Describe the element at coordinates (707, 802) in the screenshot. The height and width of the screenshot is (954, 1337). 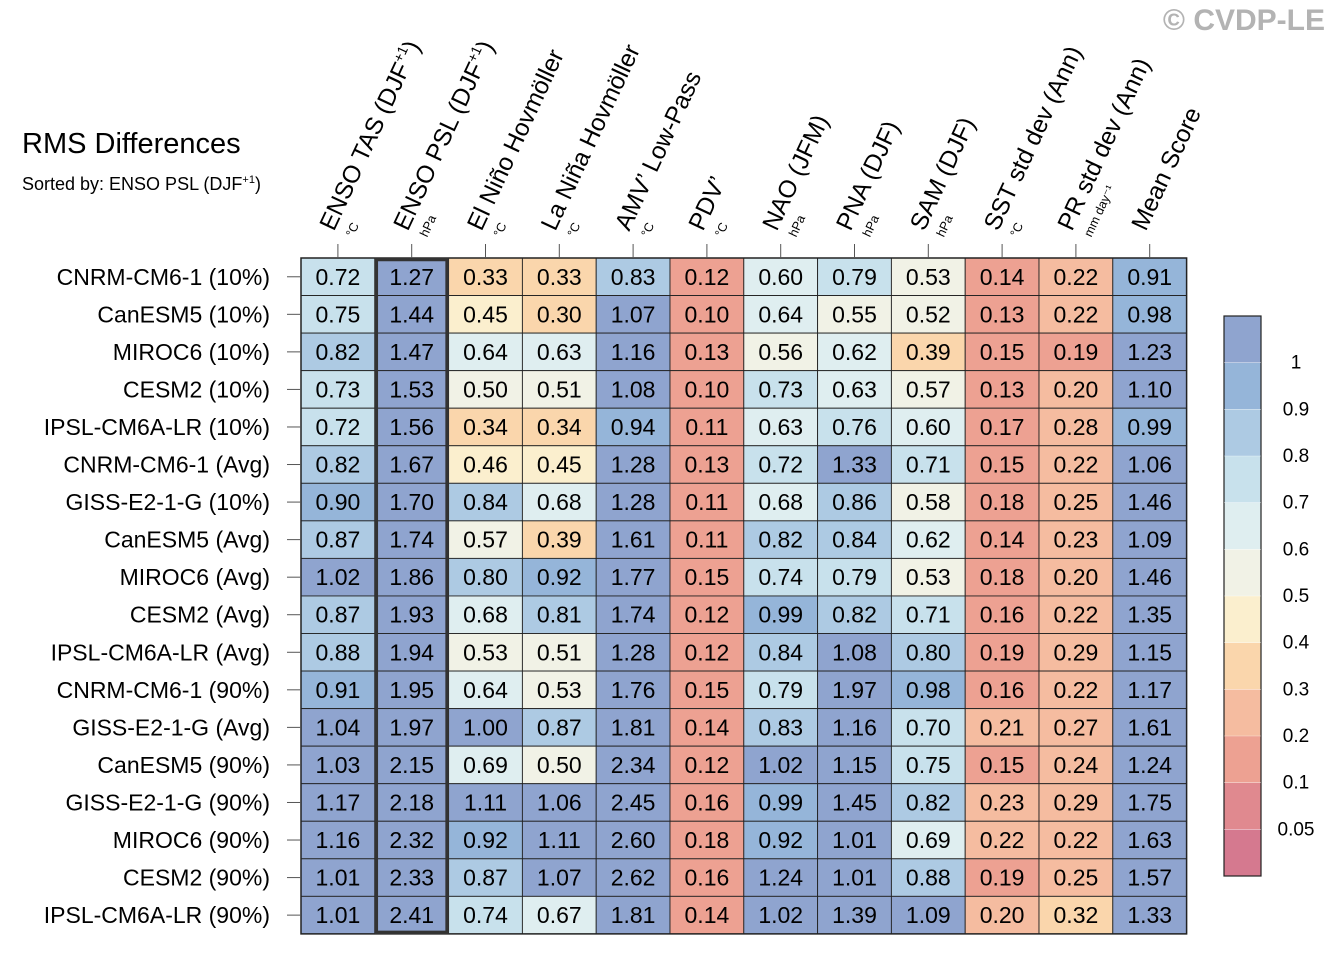
I see `cell-value-label: 0.16` at that location.